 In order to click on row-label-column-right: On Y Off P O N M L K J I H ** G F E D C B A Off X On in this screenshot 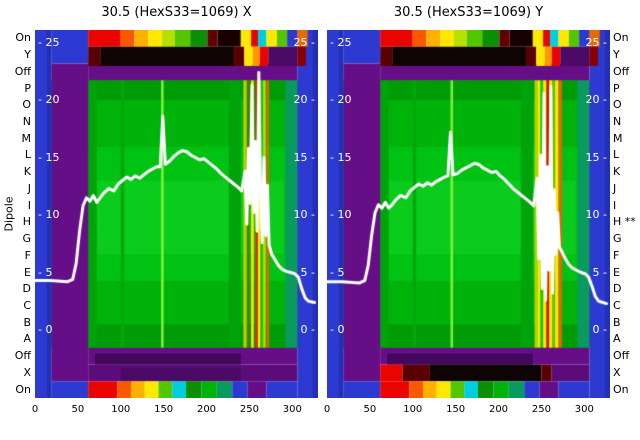, I will do `click(626, 220)`.